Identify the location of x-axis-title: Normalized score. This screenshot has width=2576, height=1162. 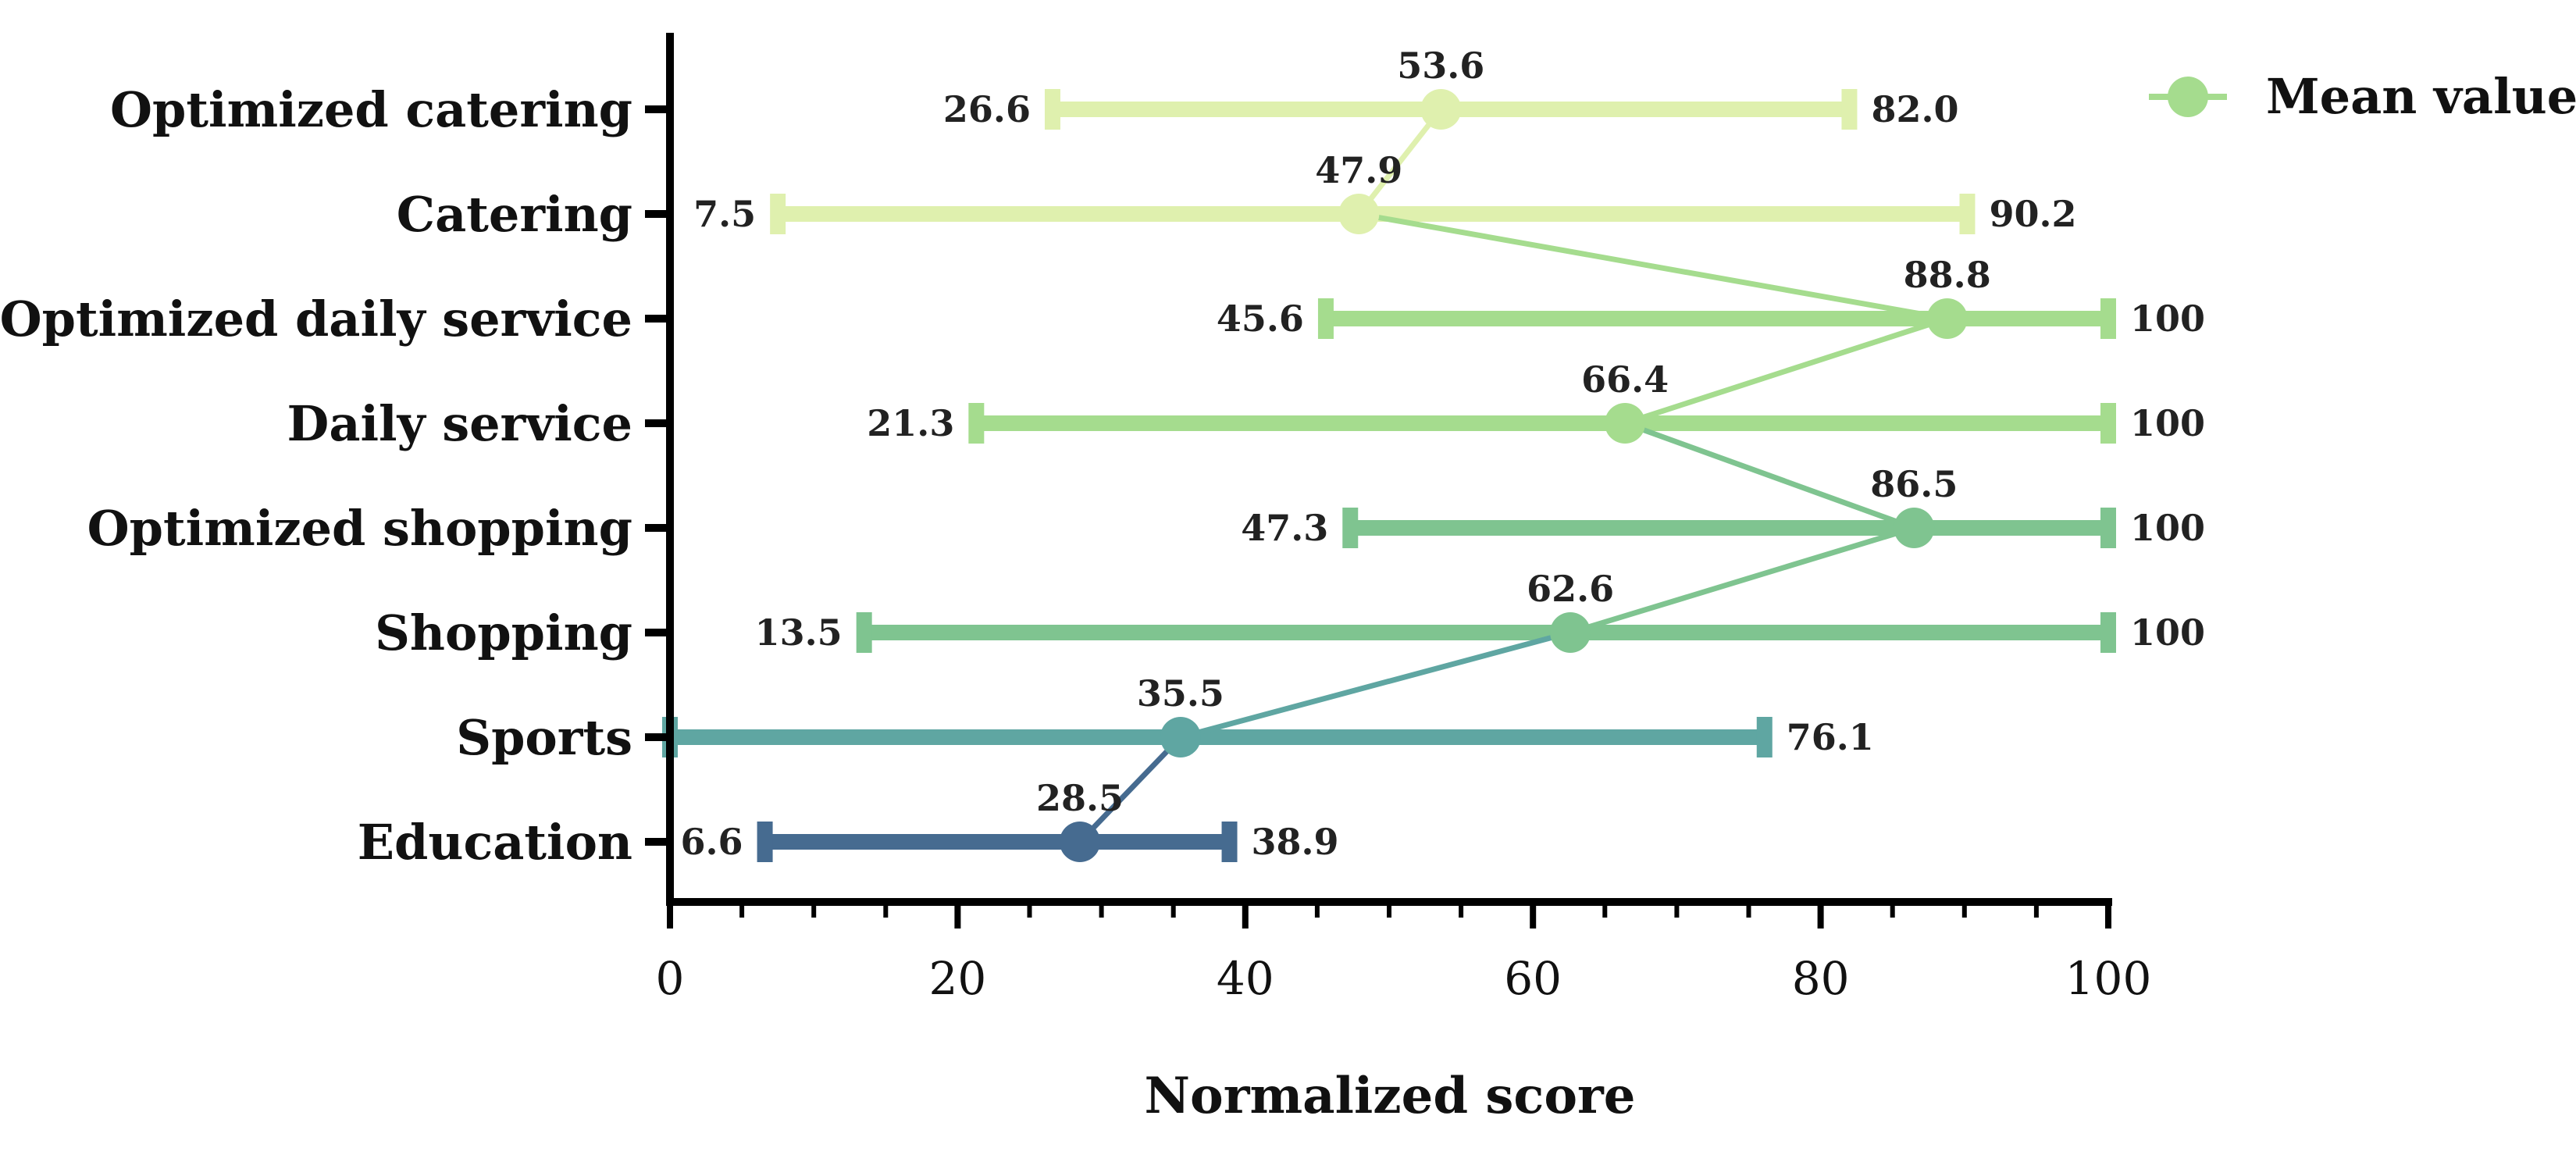
(1390, 1096).